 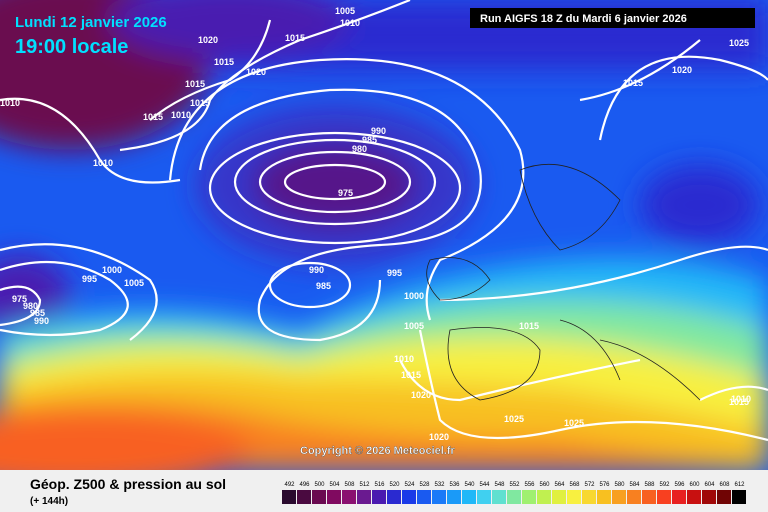 What do you see at coordinates (379, 485) in the screenshot?
I see `scale-label: 516` at bounding box center [379, 485].